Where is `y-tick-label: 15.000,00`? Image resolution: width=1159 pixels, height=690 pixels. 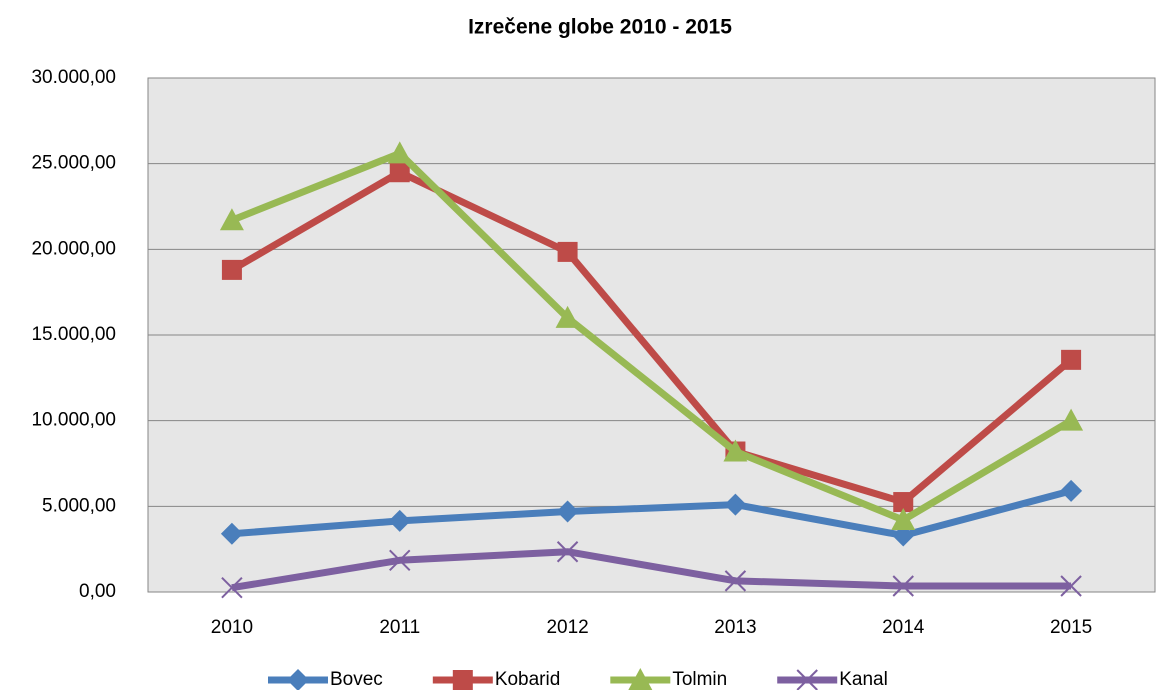
y-tick-label: 15.000,00 is located at coordinates (73, 334).